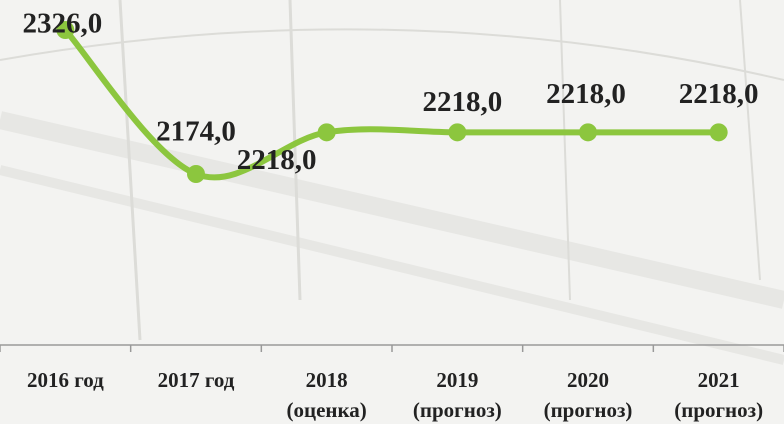 This screenshot has height=424, width=784. I want to click on x-tick-label: 2016 год, so click(65, 380).